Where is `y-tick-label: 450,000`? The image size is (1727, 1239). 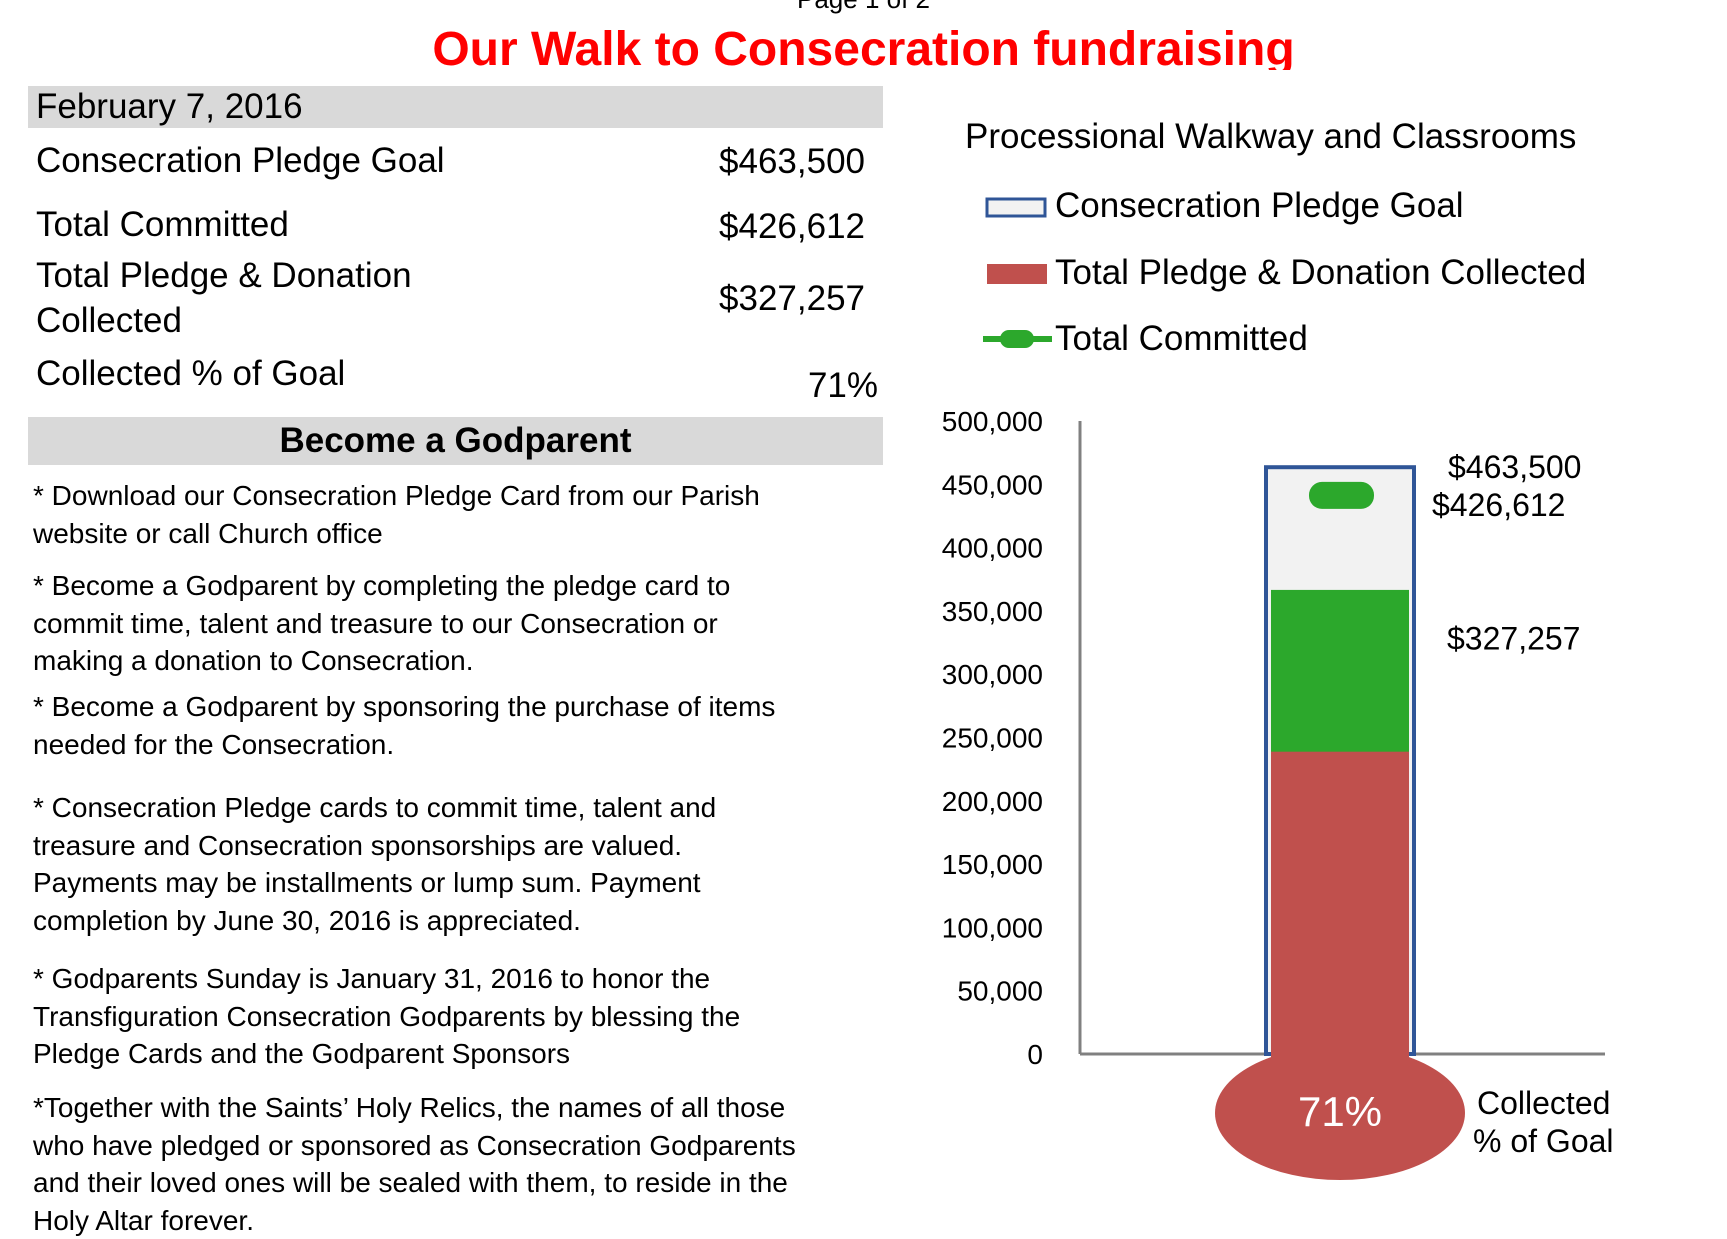 y-tick-label: 450,000 is located at coordinates (992, 484).